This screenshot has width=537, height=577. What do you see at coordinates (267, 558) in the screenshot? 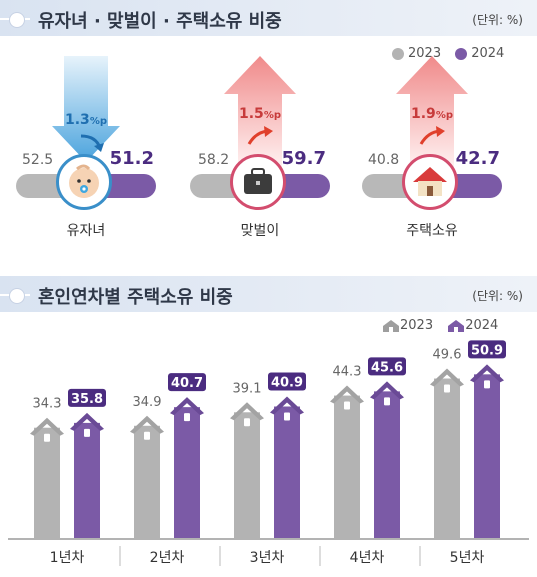
I see `category-label: 3년차` at bounding box center [267, 558].